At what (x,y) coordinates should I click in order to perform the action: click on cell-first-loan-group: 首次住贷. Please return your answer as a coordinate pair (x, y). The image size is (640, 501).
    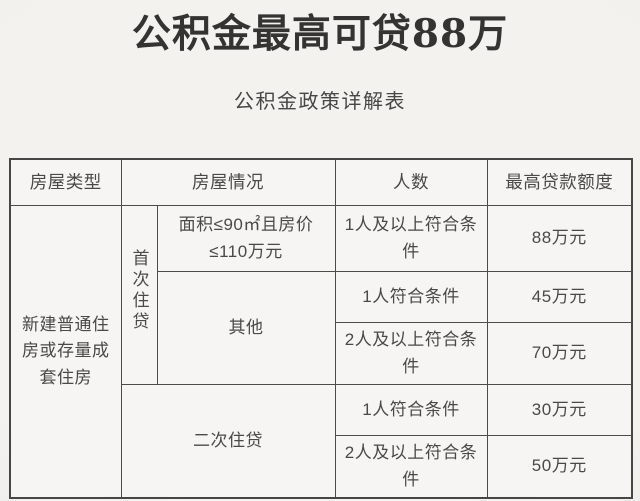
    Looking at the image, I should click on (139, 295).